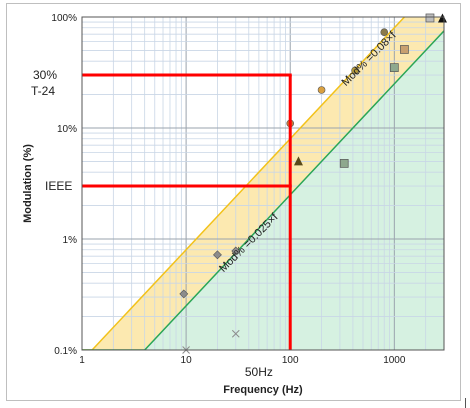 The height and width of the screenshot is (408, 470). Describe the element at coordinates (290, 360) in the screenshot. I see `x-tick-label: 100` at that location.